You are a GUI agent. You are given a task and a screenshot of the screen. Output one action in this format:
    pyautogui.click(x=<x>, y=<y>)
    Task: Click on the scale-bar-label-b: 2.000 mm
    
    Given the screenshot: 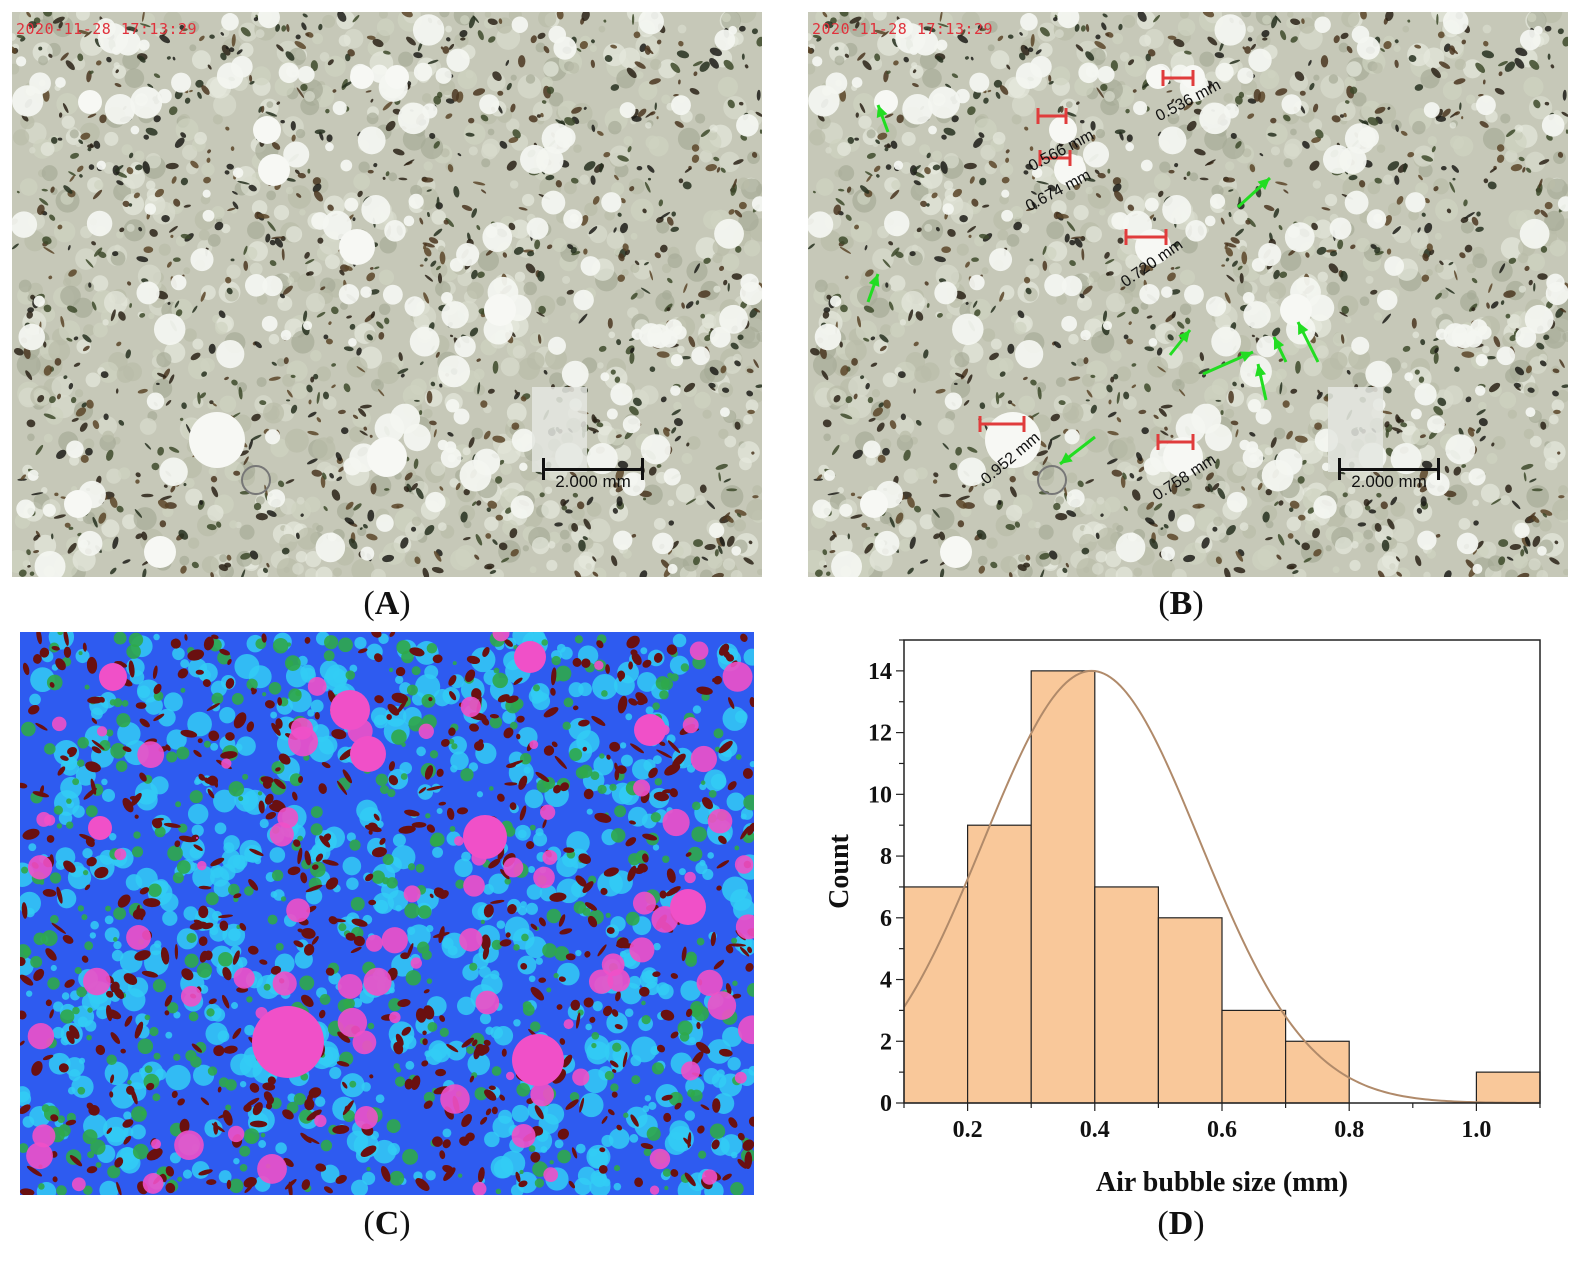 What is the action you would take?
    pyautogui.click(x=1389, y=481)
    